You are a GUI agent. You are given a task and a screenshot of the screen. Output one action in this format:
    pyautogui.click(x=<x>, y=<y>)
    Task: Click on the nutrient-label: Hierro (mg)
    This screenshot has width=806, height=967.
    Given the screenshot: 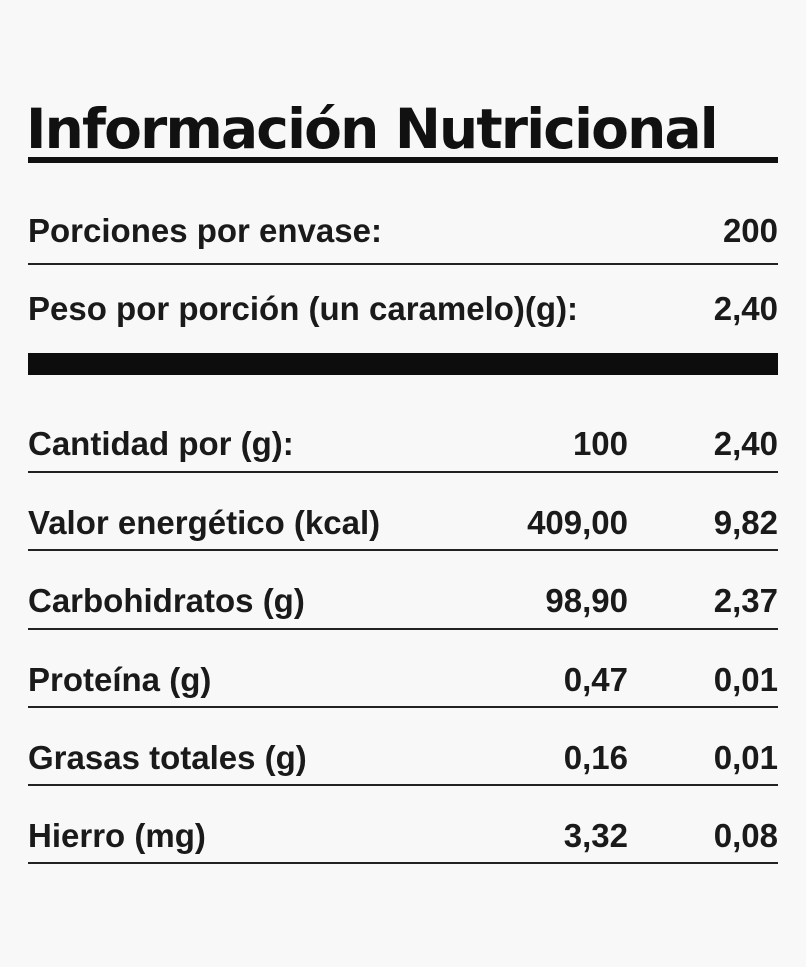 What is the action you would take?
    pyautogui.click(x=117, y=835)
    